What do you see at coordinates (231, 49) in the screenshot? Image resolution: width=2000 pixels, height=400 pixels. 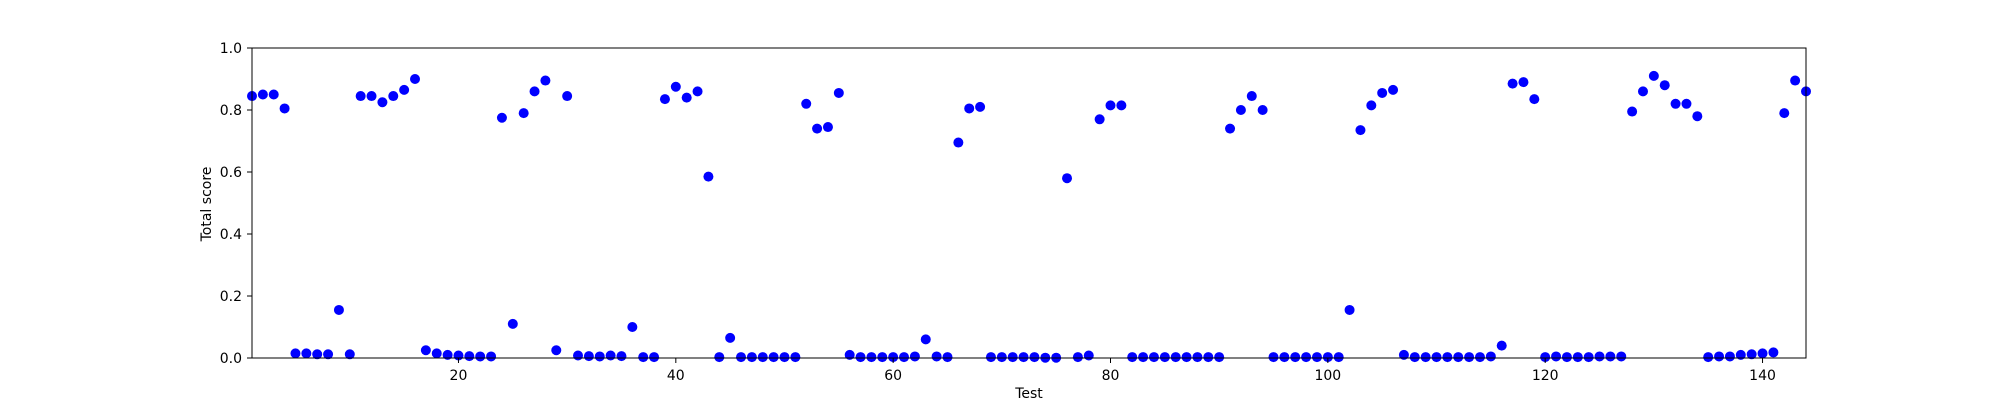 I see `y-tick-label: 1.0` at bounding box center [231, 49].